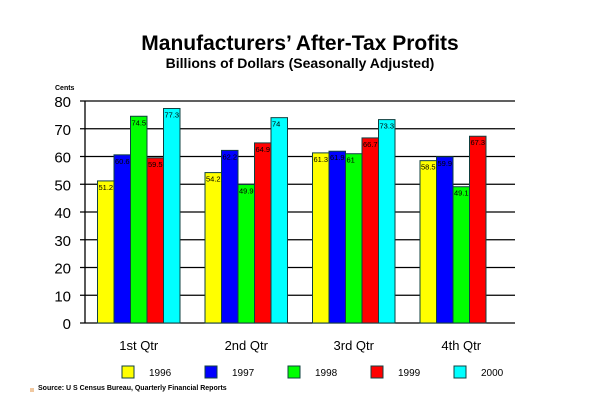  I want to click on legend-label: 1996, so click(160, 373).